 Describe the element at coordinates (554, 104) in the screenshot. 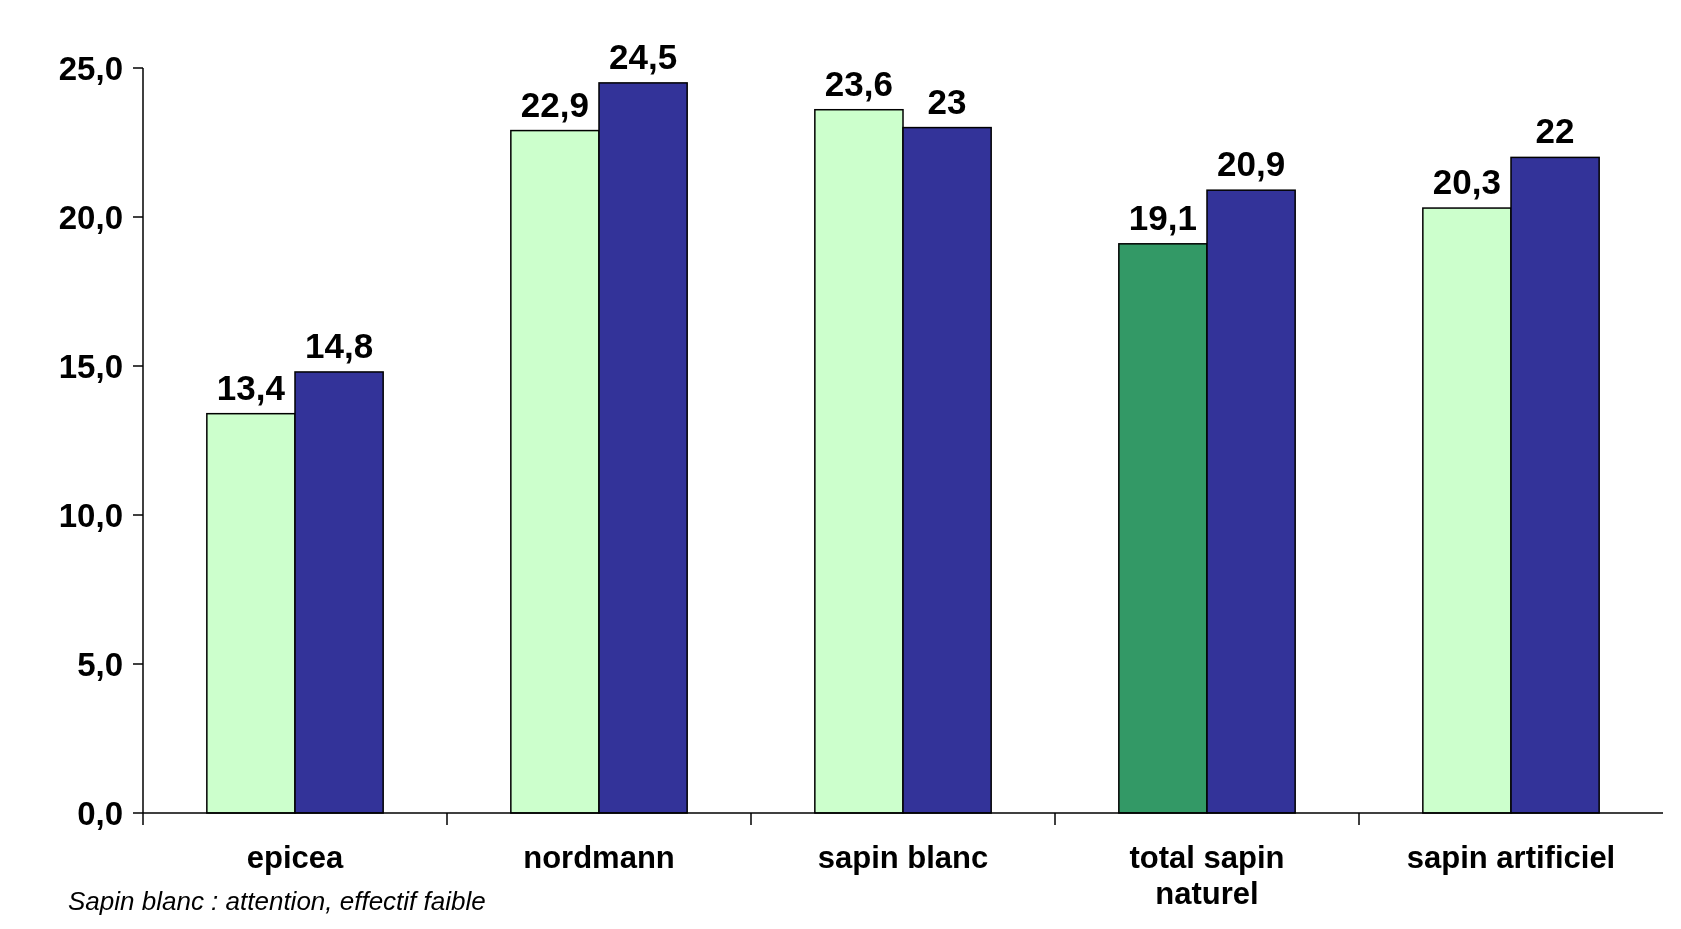

I see `data-label: 22,9` at that location.